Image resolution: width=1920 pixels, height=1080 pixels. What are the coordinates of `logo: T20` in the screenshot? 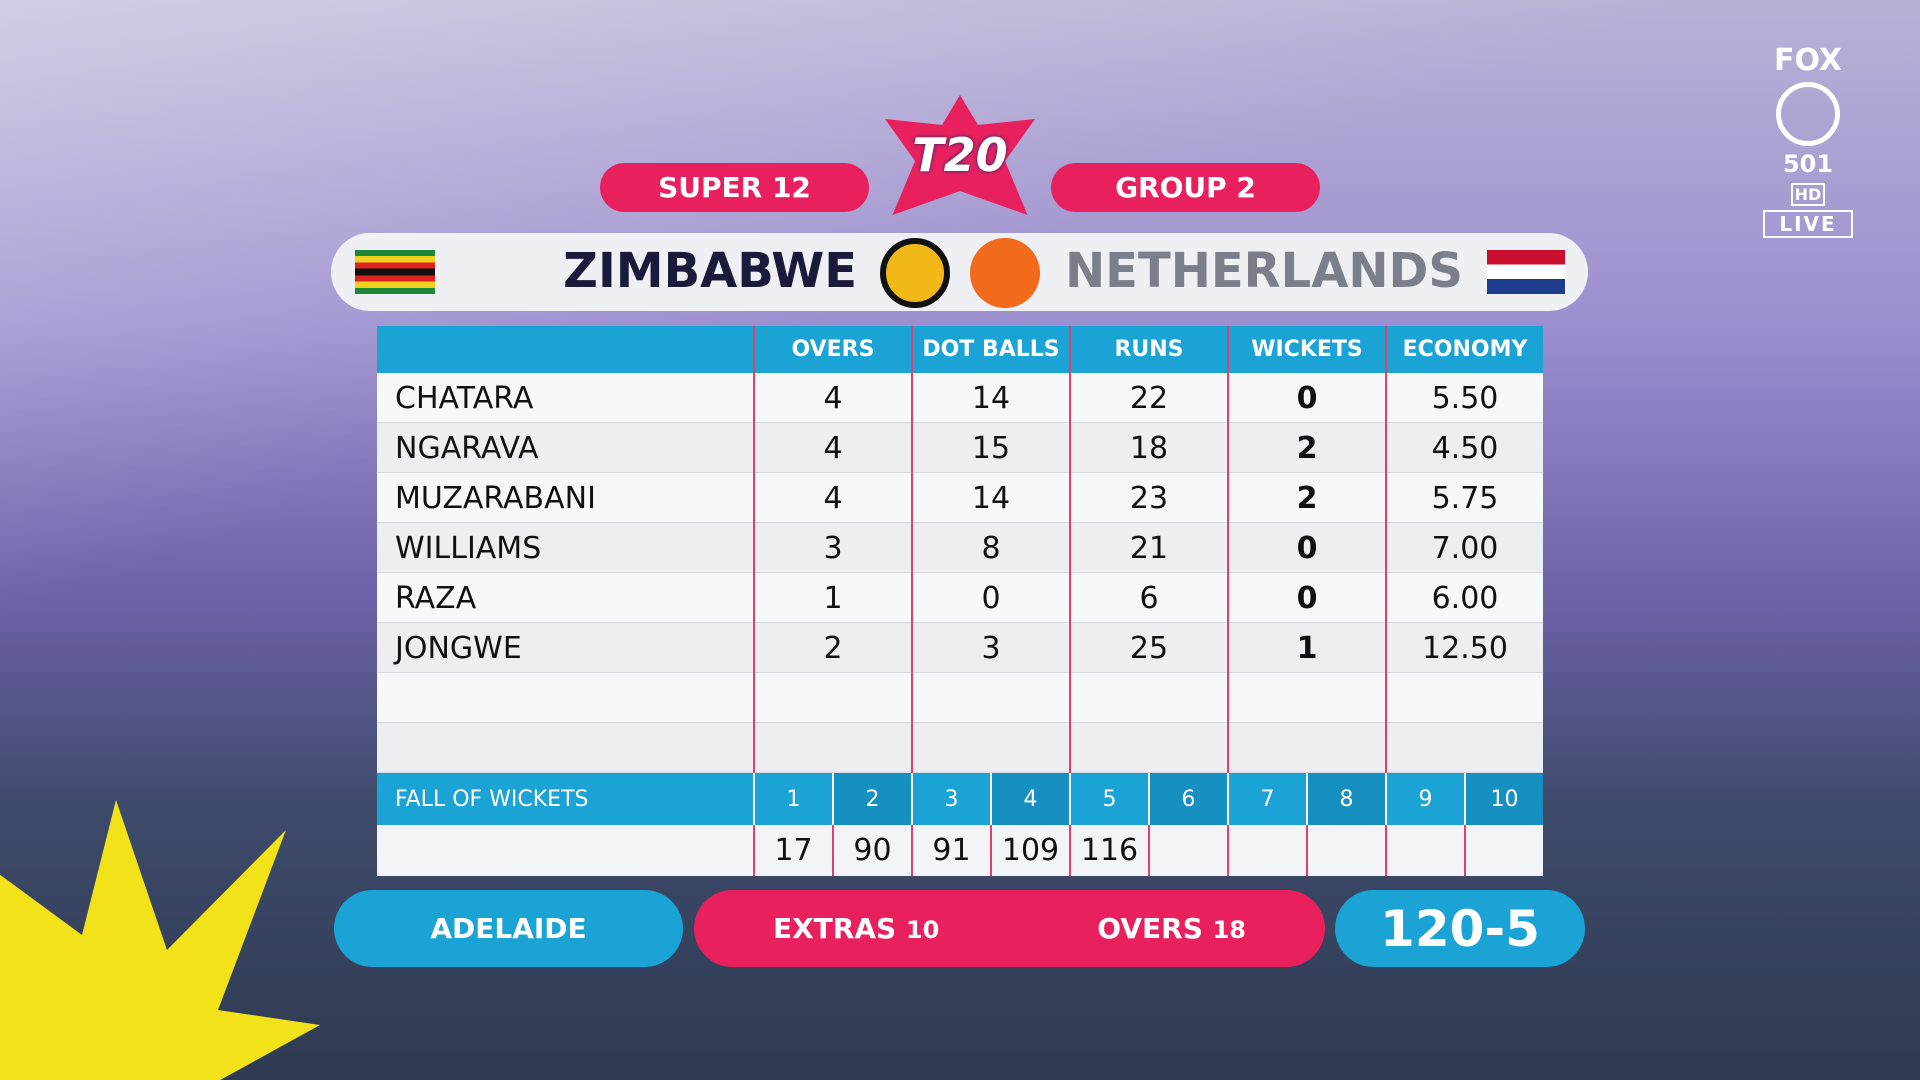 It's located at (960, 155).